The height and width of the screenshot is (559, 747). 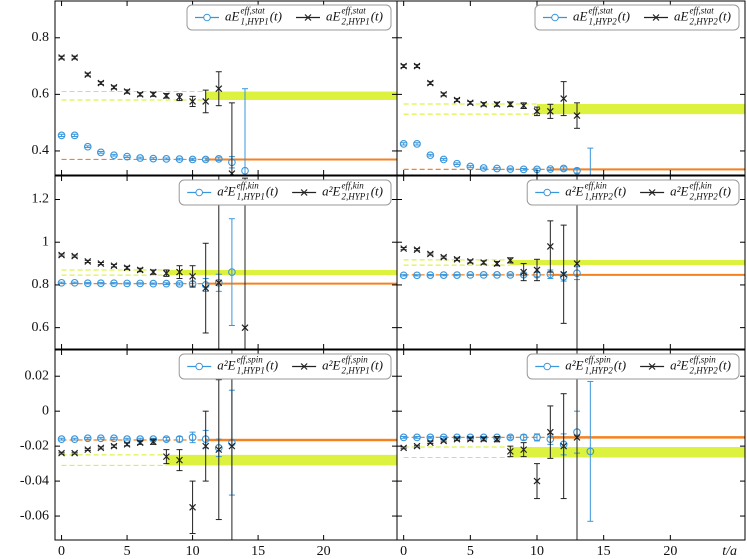 What do you see at coordinates (537, 551) in the screenshot?
I see `x-tick-label: 10` at bounding box center [537, 551].